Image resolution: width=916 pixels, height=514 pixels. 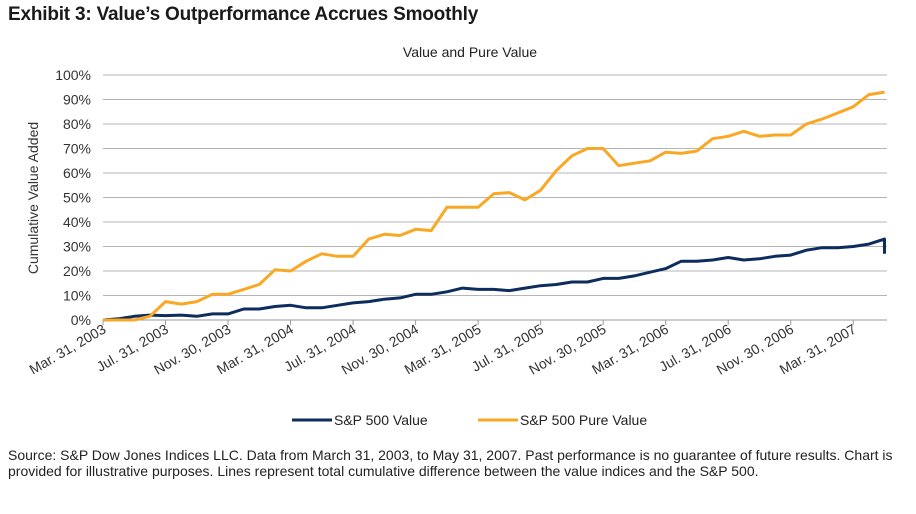 What do you see at coordinates (33, 198) in the screenshot?
I see `y-axis-label: Cumulative Value Added` at bounding box center [33, 198].